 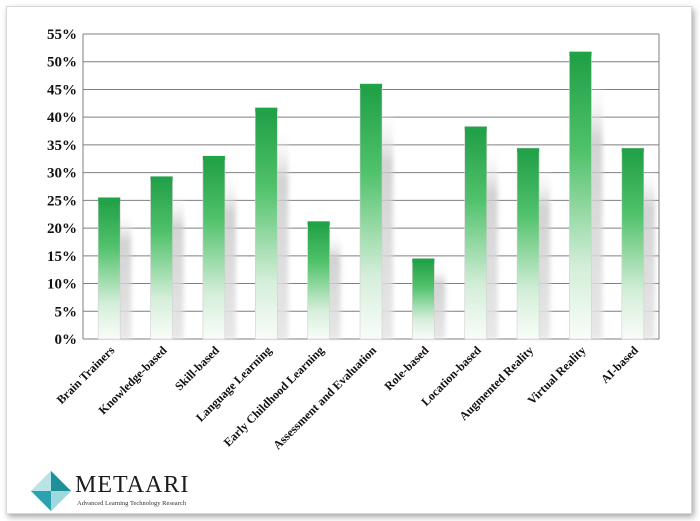 What do you see at coordinates (131, 503) in the screenshot?
I see `logo-tagline: Advanced Learning Technology Research` at bounding box center [131, 503].